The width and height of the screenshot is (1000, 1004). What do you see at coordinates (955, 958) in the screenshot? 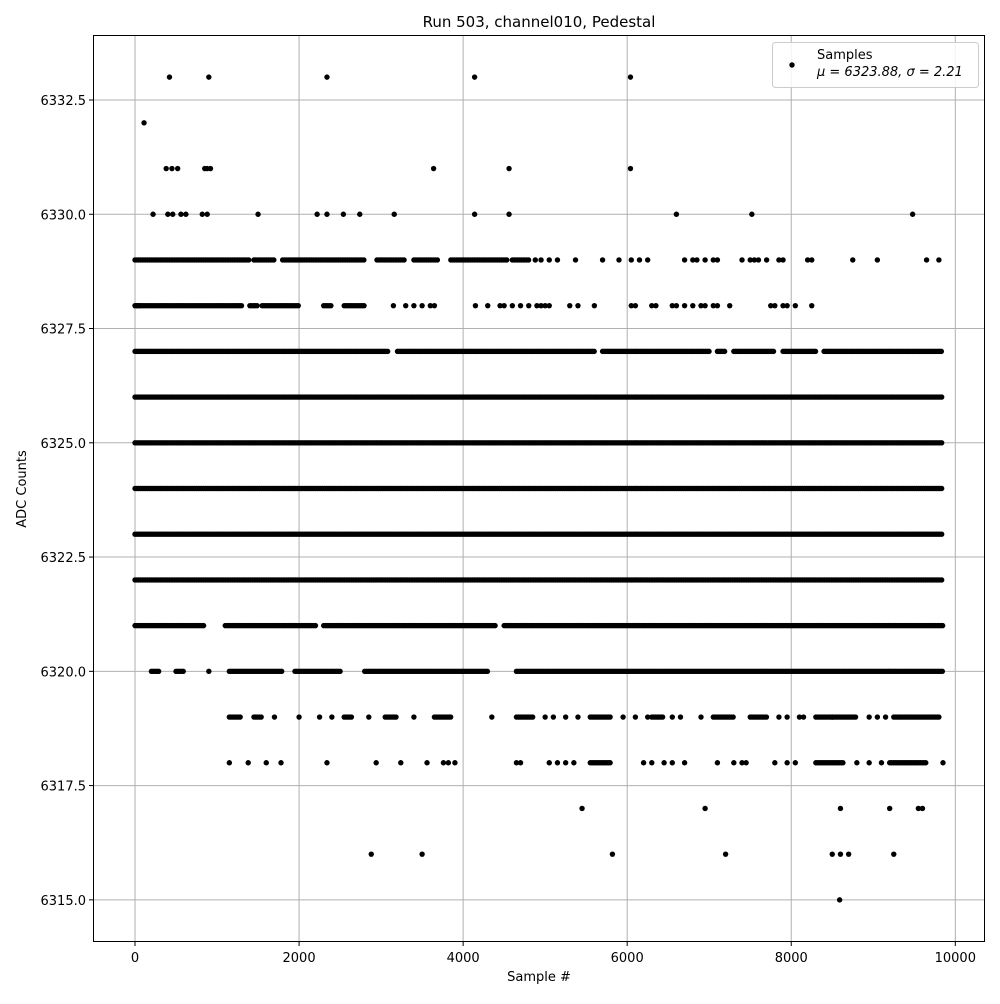
I see `x-tick-label: 10000` at bounding box center [955, 958].